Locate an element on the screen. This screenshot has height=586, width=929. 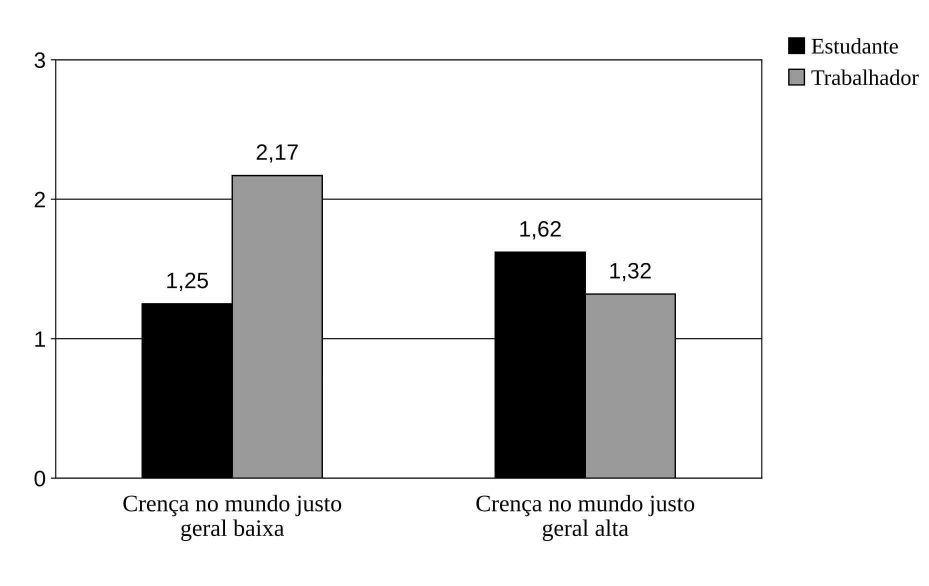
data-label: 1,25 is located at coordinates (187, 281).